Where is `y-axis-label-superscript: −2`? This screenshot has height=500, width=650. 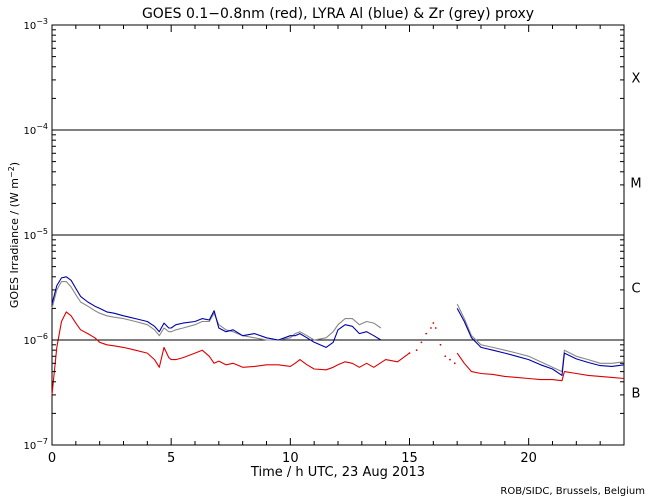
y-axis-label-superscript: −2 is located at coordinates (11, 172).